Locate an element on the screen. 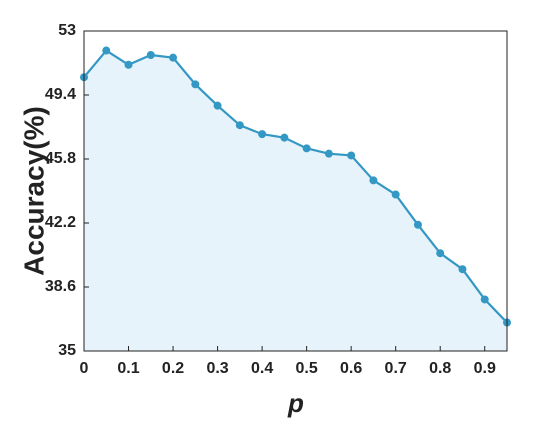  y-tick-label: 45.8 is located at coordinates (60, 158).